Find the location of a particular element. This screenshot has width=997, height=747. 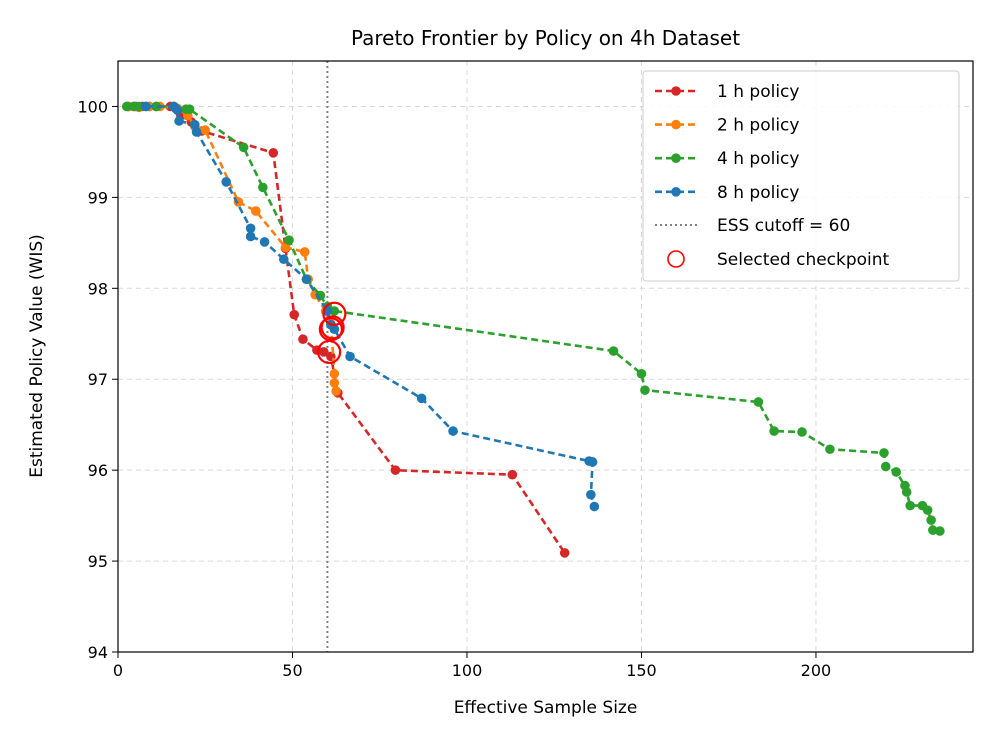

y-tick-label: 97 is located at coordinates (98, 379).